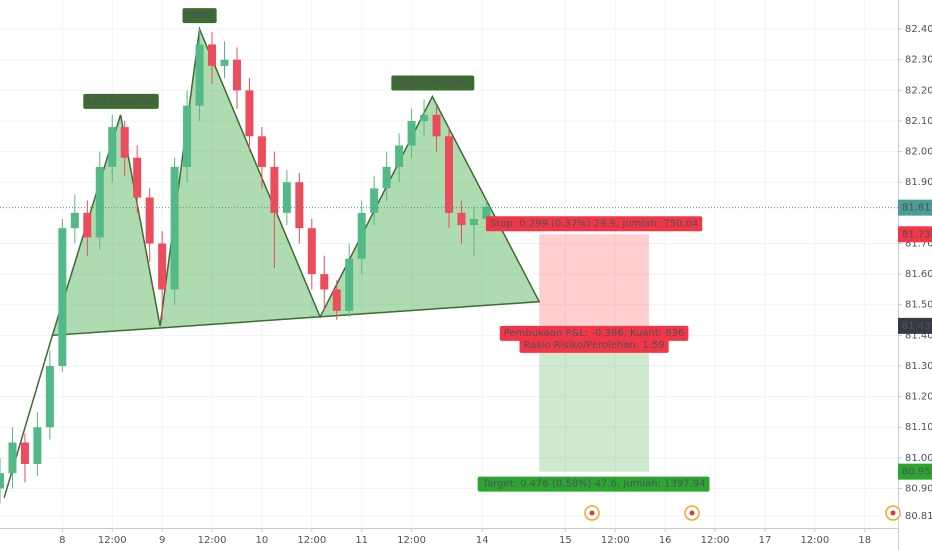  I want to click on y-tick-label: 81.000, so click(918, 458).